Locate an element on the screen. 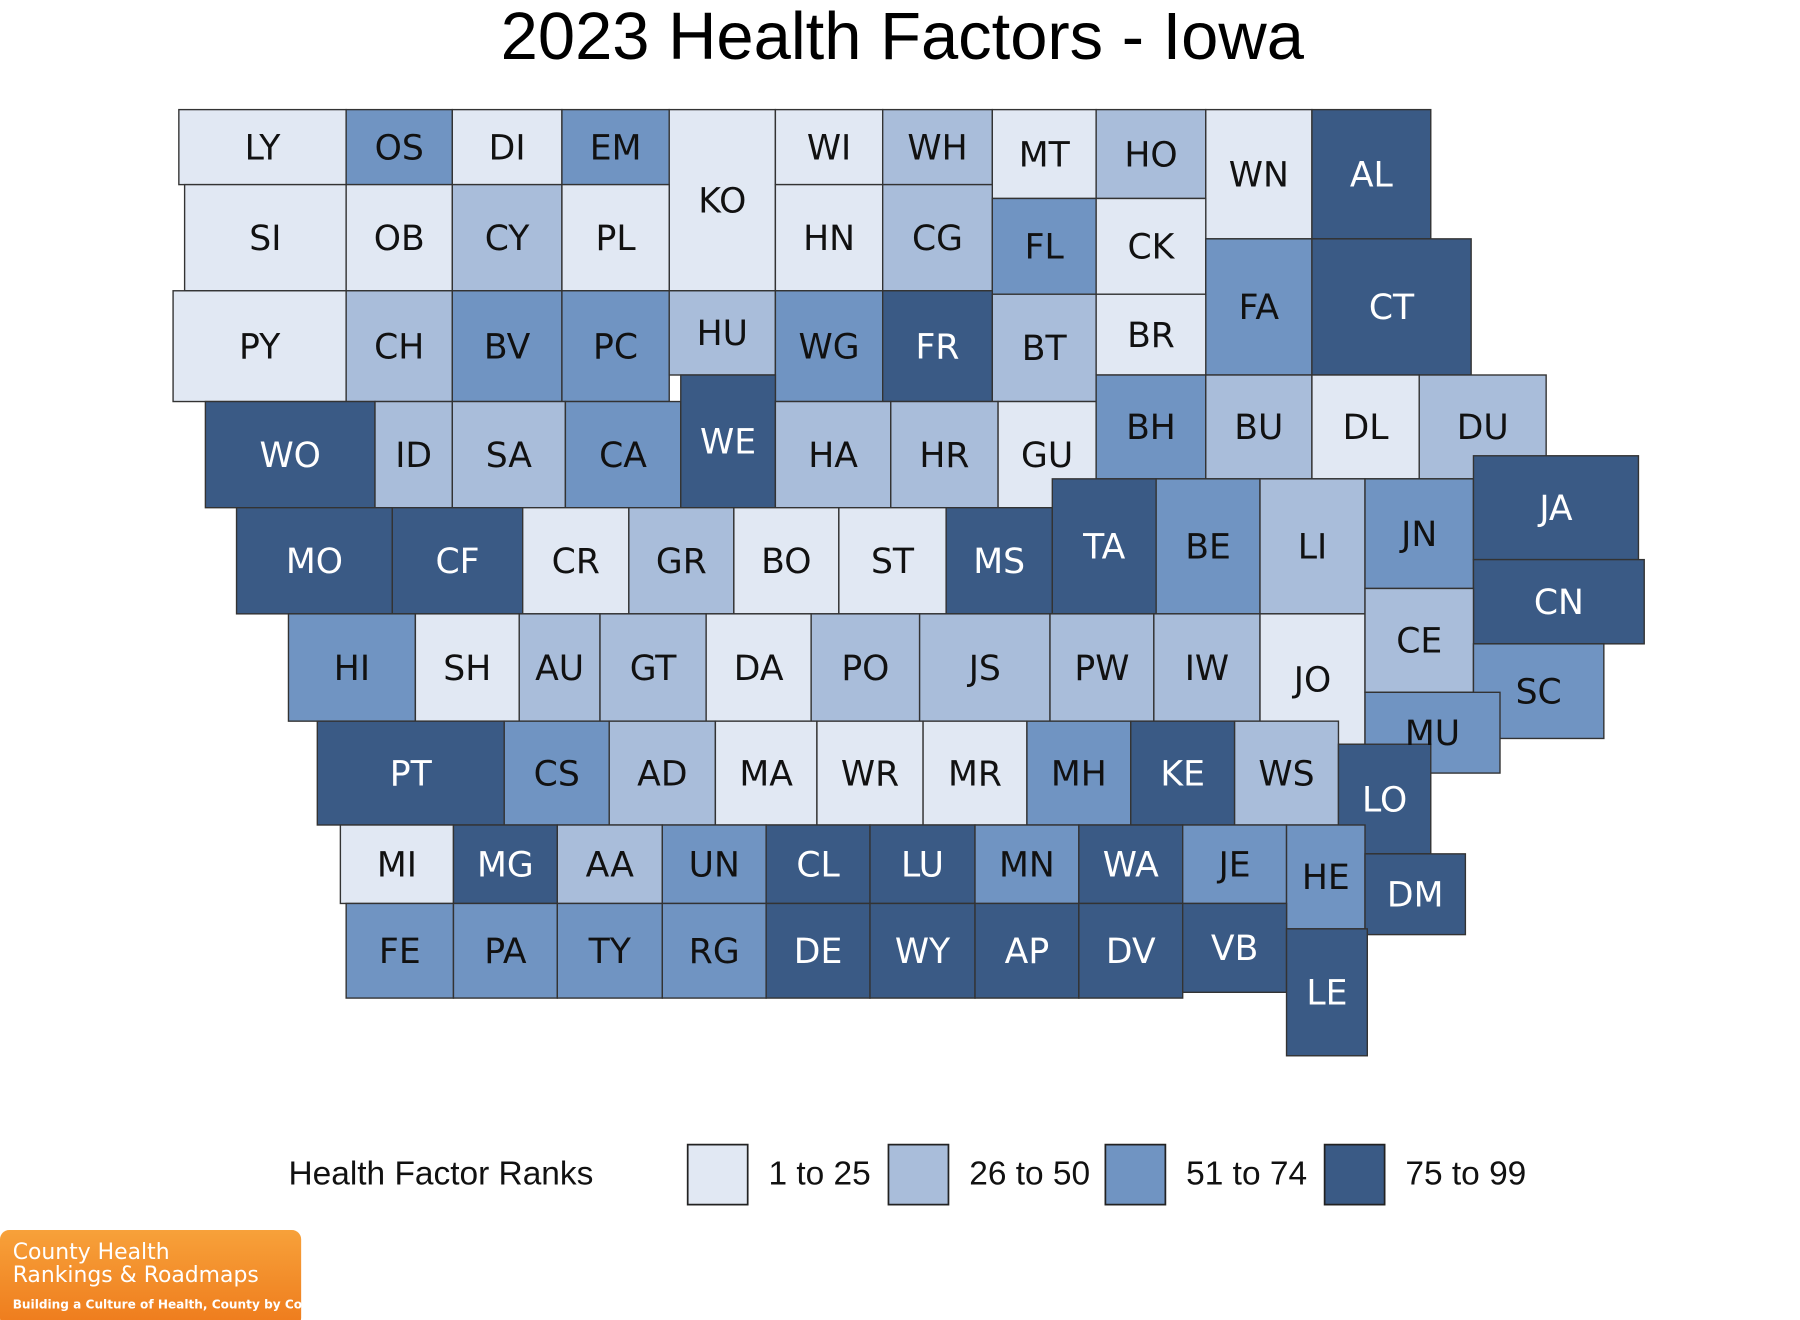 The image size is (1800, 1320). county-label: DA is located at coordinates (759, 669).